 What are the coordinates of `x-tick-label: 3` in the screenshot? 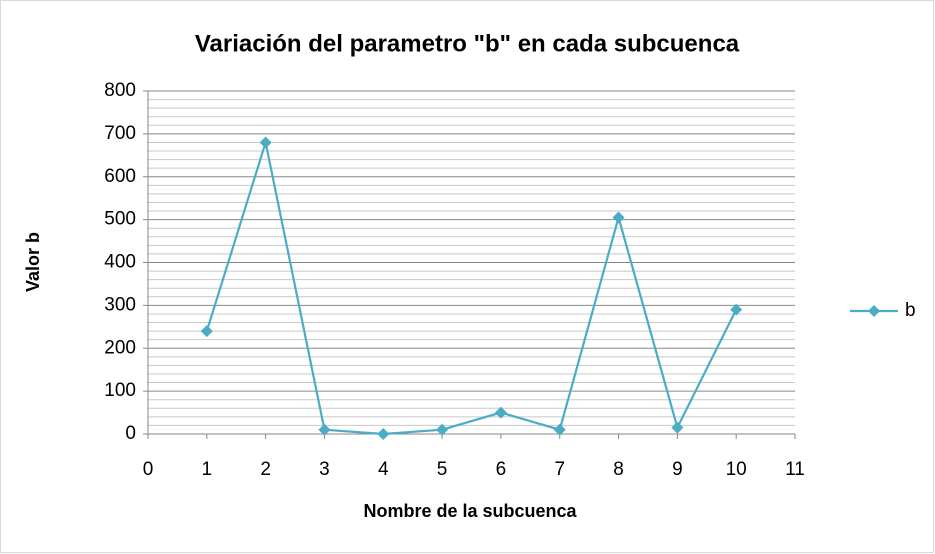 It's located at (324, 469).